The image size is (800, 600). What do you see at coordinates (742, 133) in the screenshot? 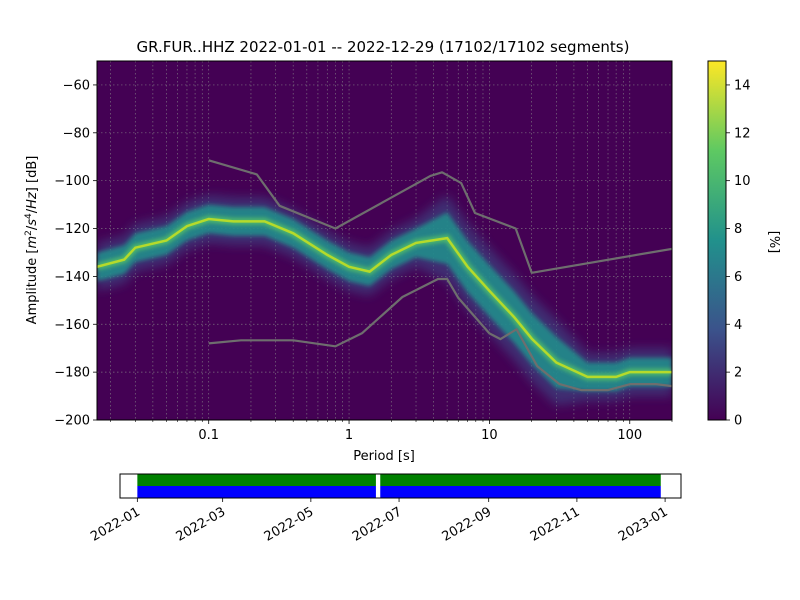
I see `colorbar-tick-label: 12` at bounding box center [742, 133].